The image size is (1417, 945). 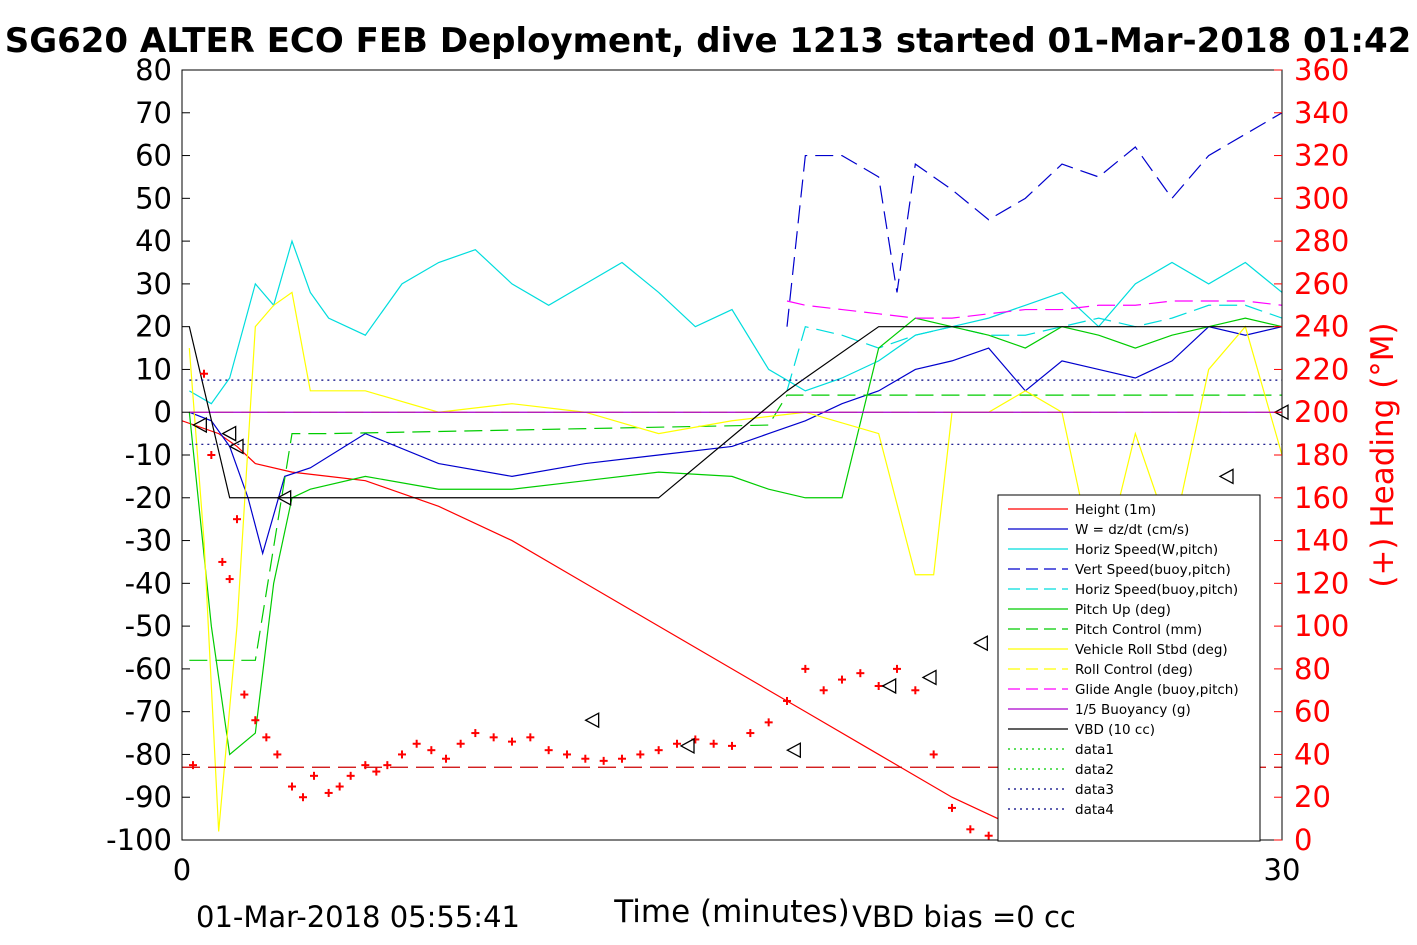 I want to click on legend-item: 1/5 Buoyancy (g), so click(x=1099, y=710).